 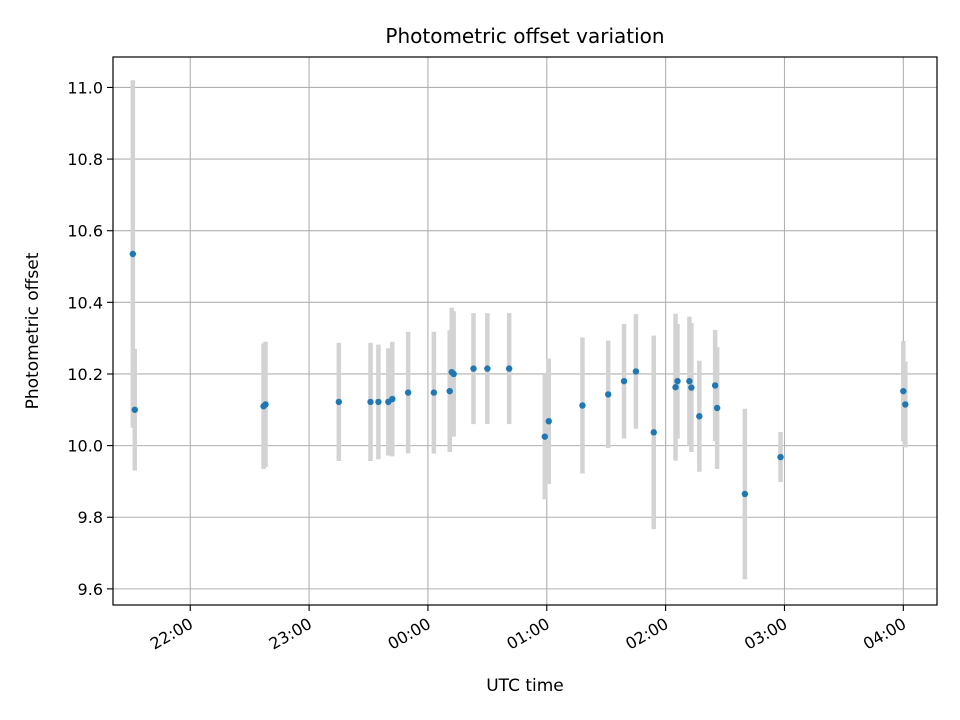 I want to click on y-axis-label: Photometric offset, so click(x=33, y=330).